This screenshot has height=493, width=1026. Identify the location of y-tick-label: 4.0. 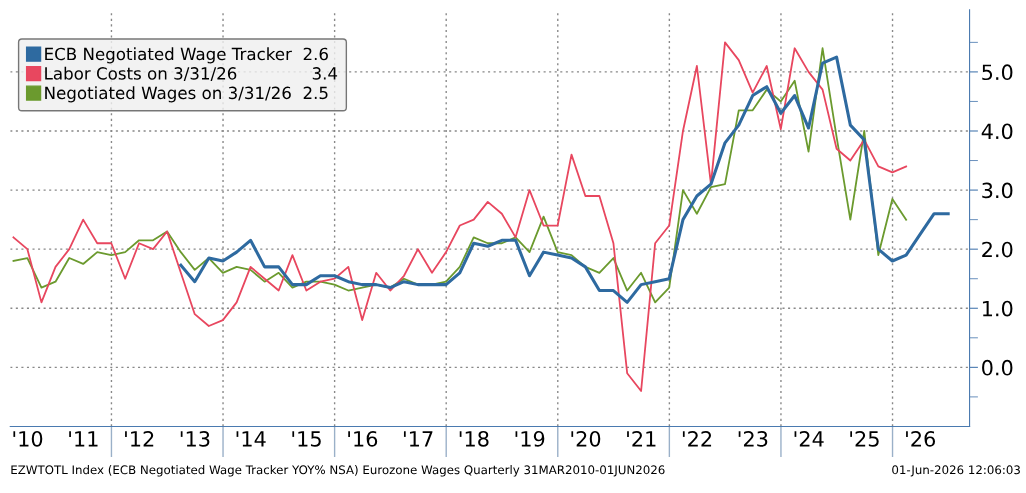
(997, 131).